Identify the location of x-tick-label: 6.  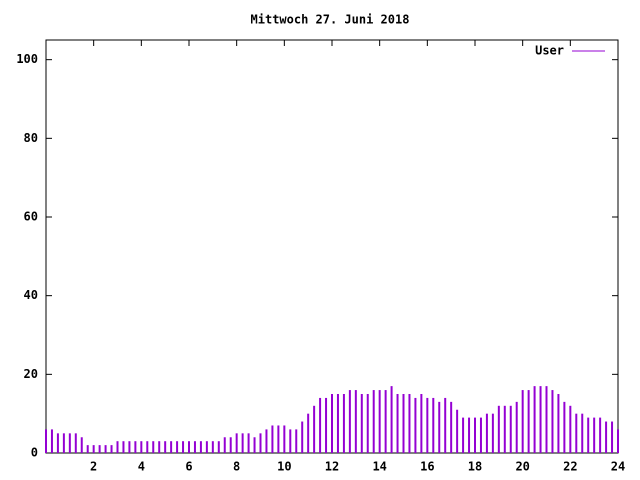
(188, 467).